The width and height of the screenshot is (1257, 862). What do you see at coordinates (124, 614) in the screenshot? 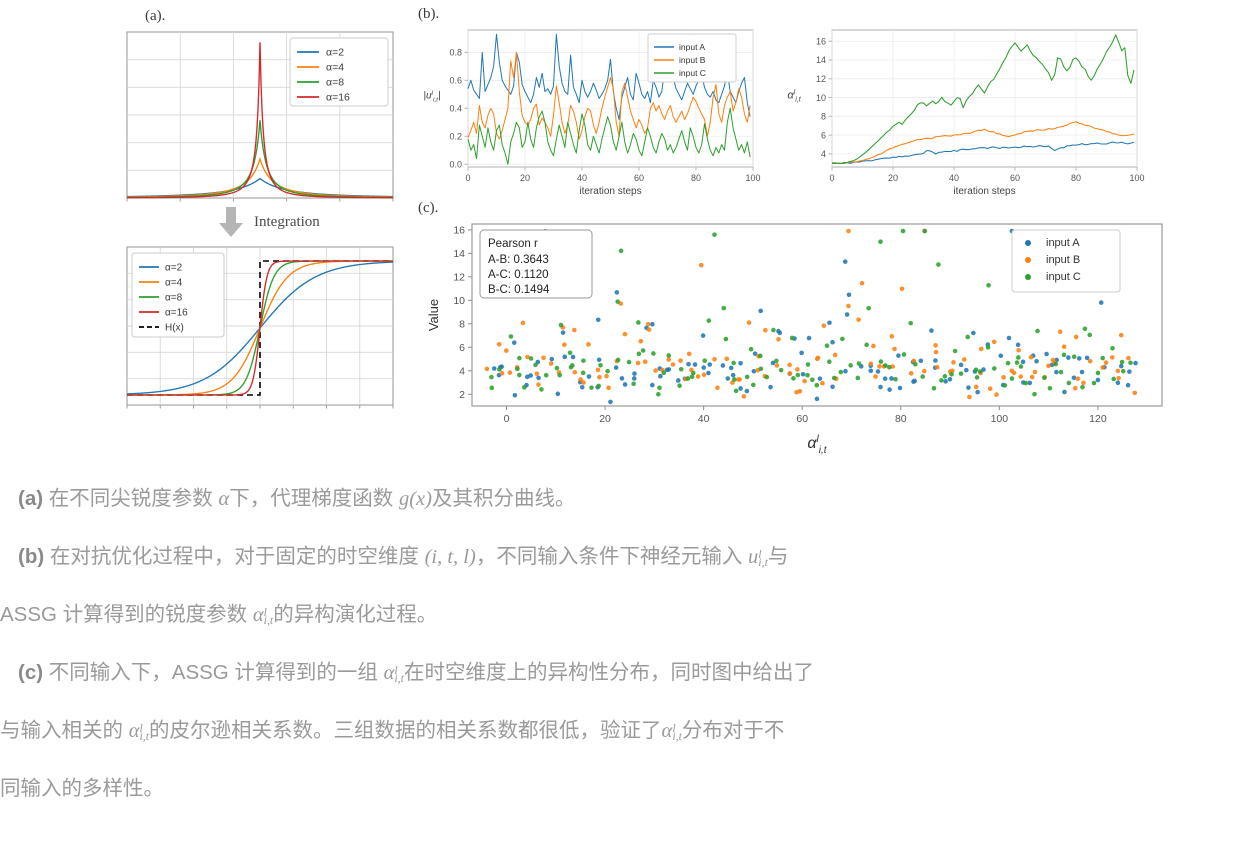
I see `caption-b-text-4: ASSG 计算得到的锐度参数` at bounding box center [124, 614].